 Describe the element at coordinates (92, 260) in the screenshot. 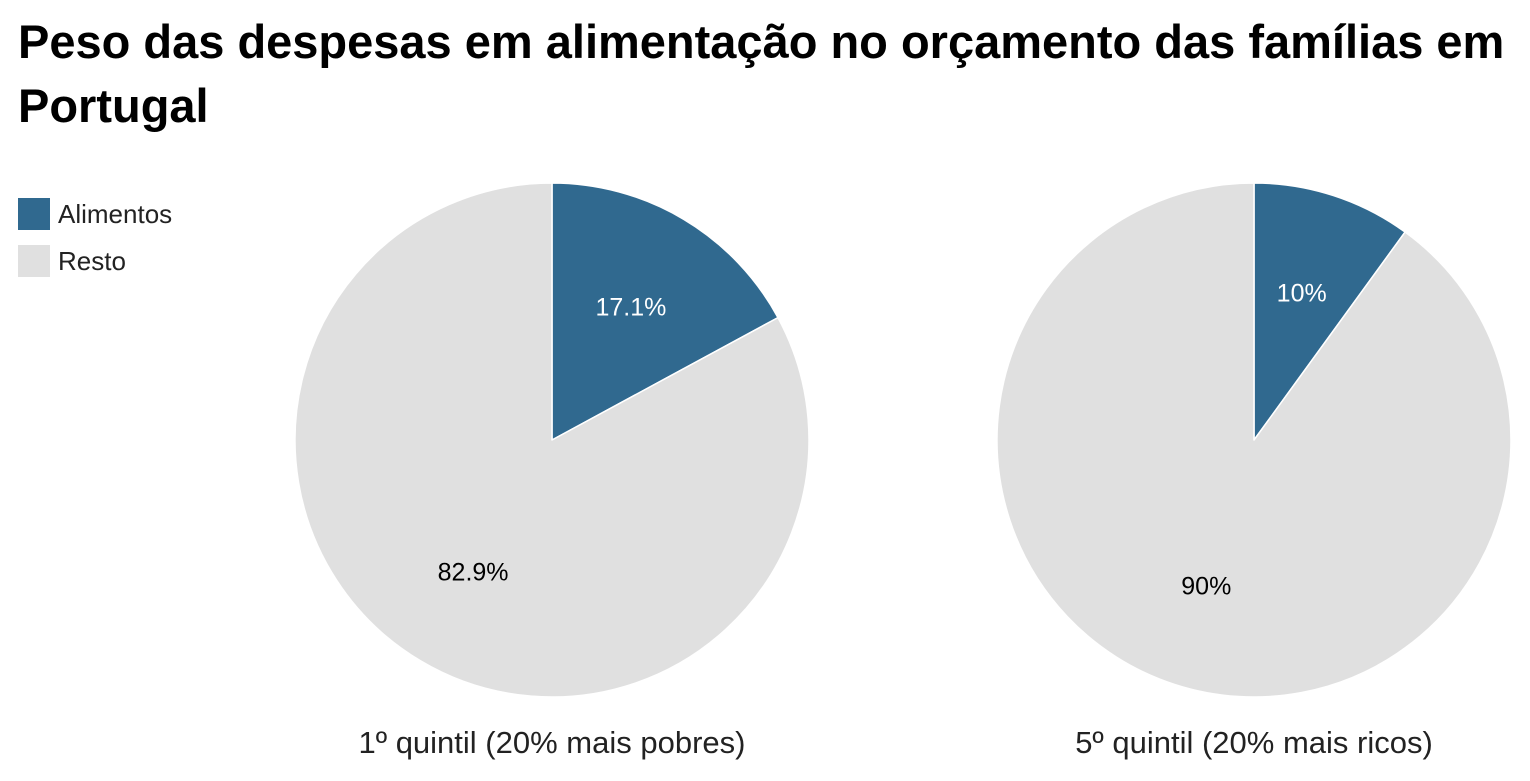

I see `legend-label-resto: Resto` at that location.